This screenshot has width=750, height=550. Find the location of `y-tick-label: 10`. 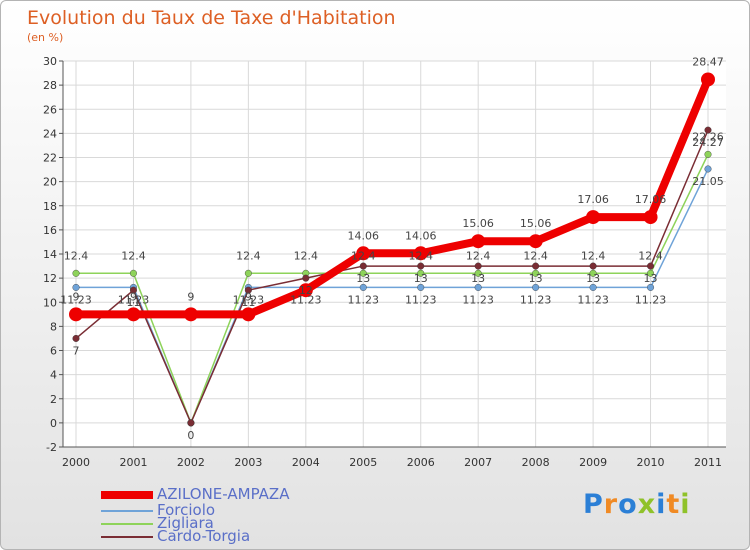

y-tick-label: 10 is located at coordinates (50, 302).